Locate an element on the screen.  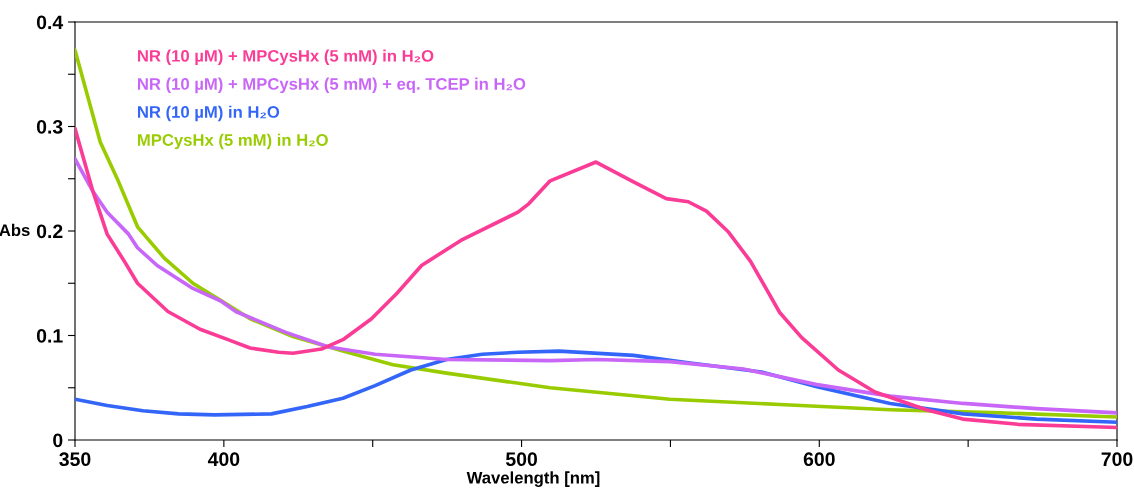
text: NR (10 µM) + MPCysHx (5 mM) + eq. TCEP in H₂O is located at coordinates (332, 85).